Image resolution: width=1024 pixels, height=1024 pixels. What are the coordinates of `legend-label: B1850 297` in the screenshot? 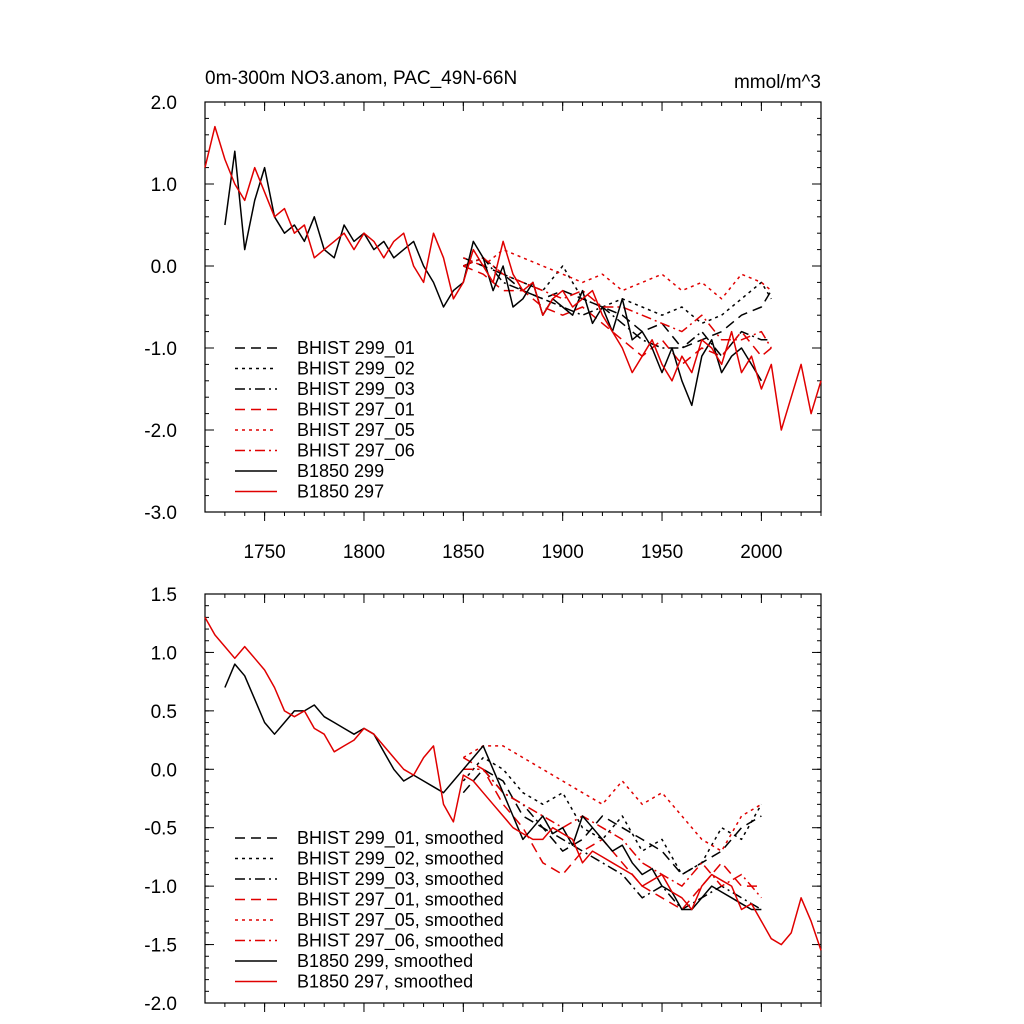 It's located at (340, 492).